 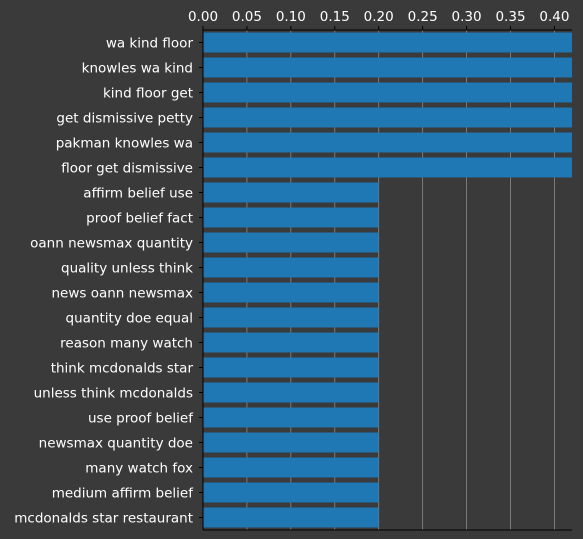 I want to click on category-label: quantity doe equal, so click(x=129, y=319).